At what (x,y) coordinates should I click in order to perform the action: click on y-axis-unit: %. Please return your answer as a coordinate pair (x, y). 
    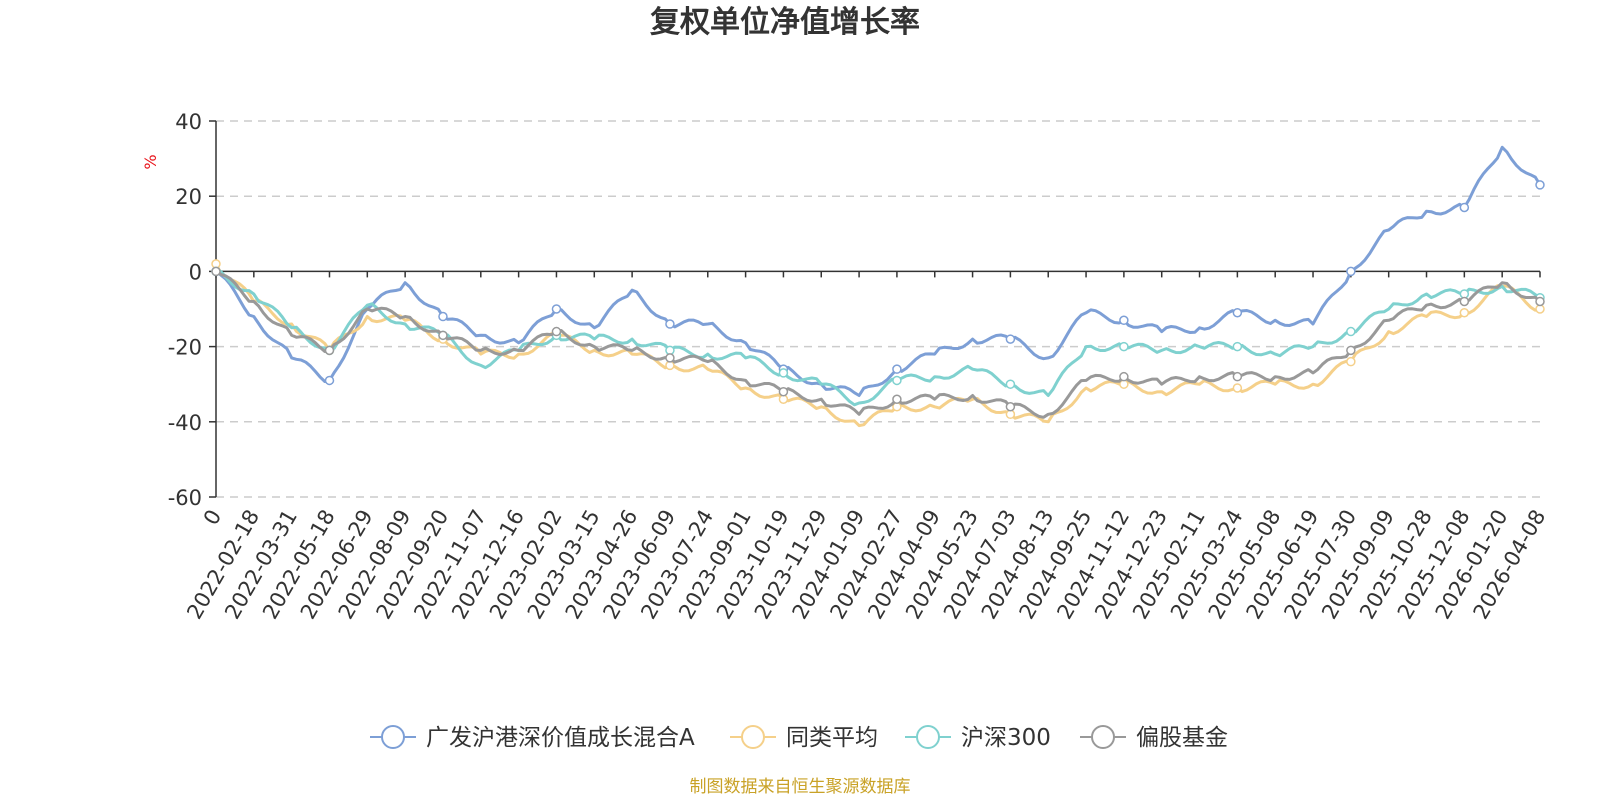
    Looking at the image, I should click on (150, 161).